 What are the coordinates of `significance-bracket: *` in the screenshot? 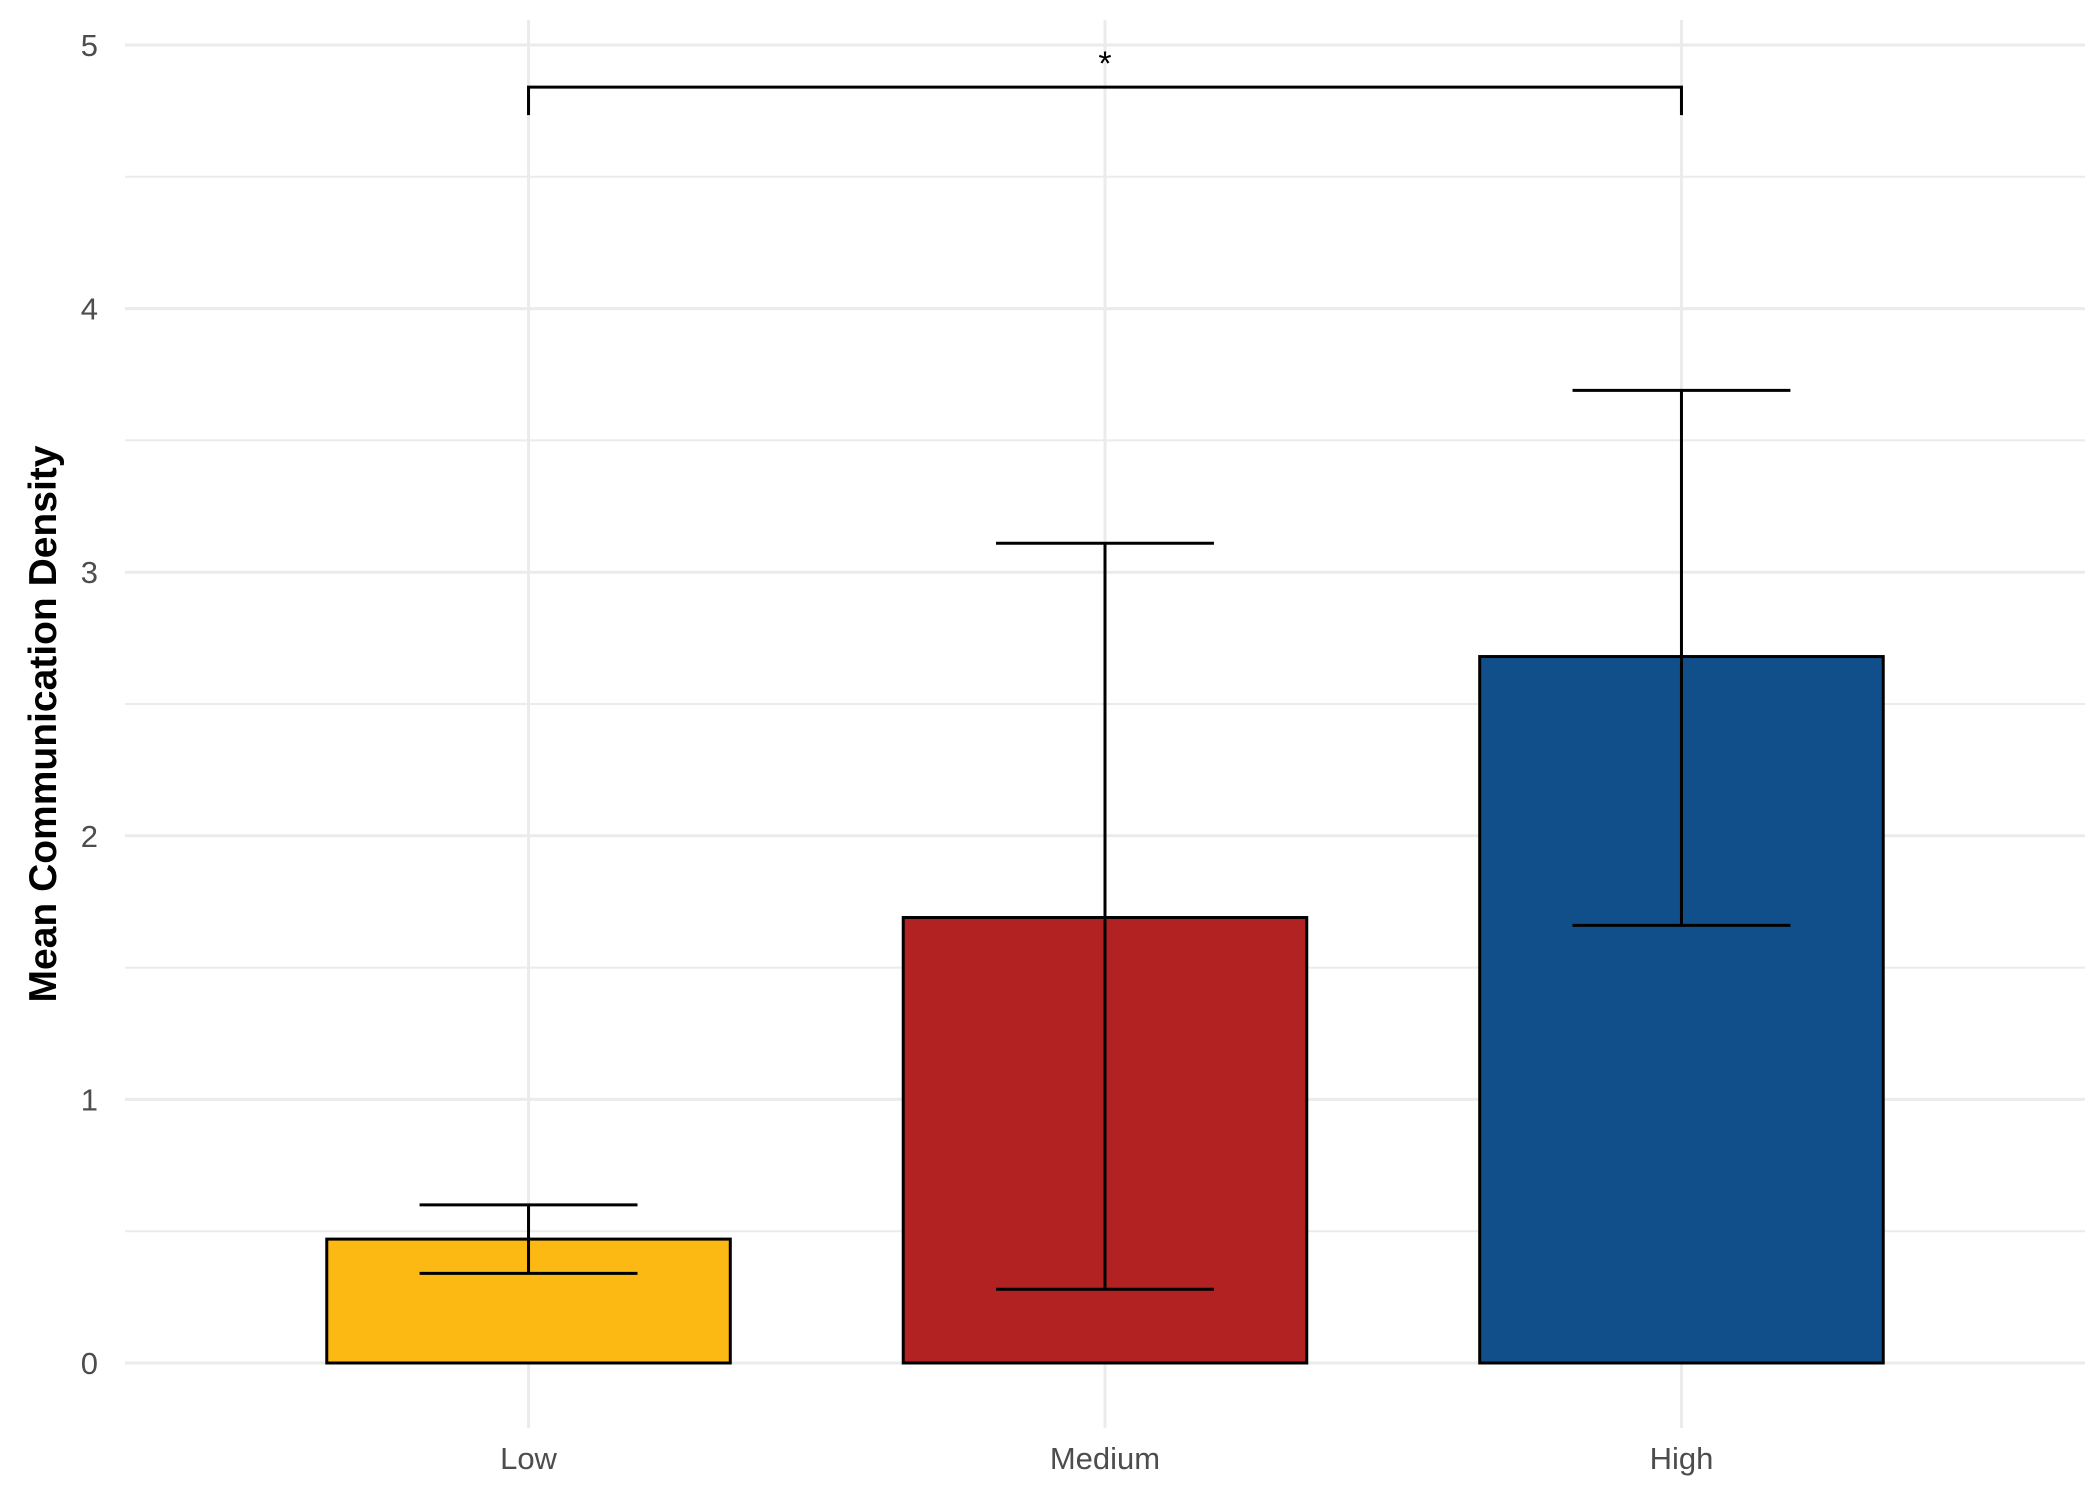 It's located at (1105, 80).